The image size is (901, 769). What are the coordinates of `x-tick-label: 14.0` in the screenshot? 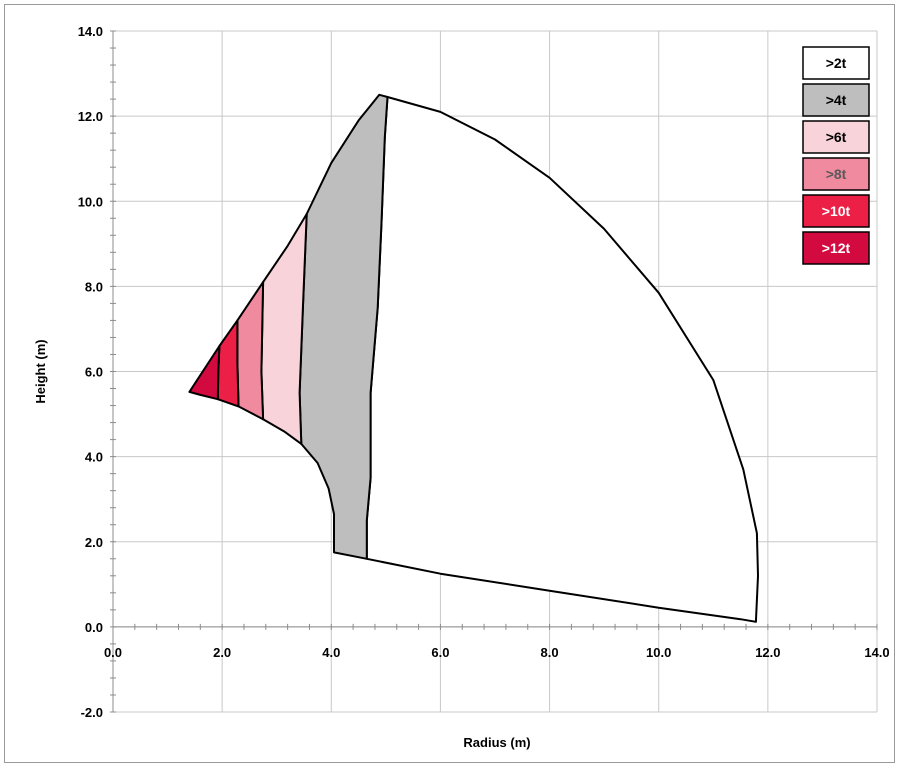 It's located at (876, 652).